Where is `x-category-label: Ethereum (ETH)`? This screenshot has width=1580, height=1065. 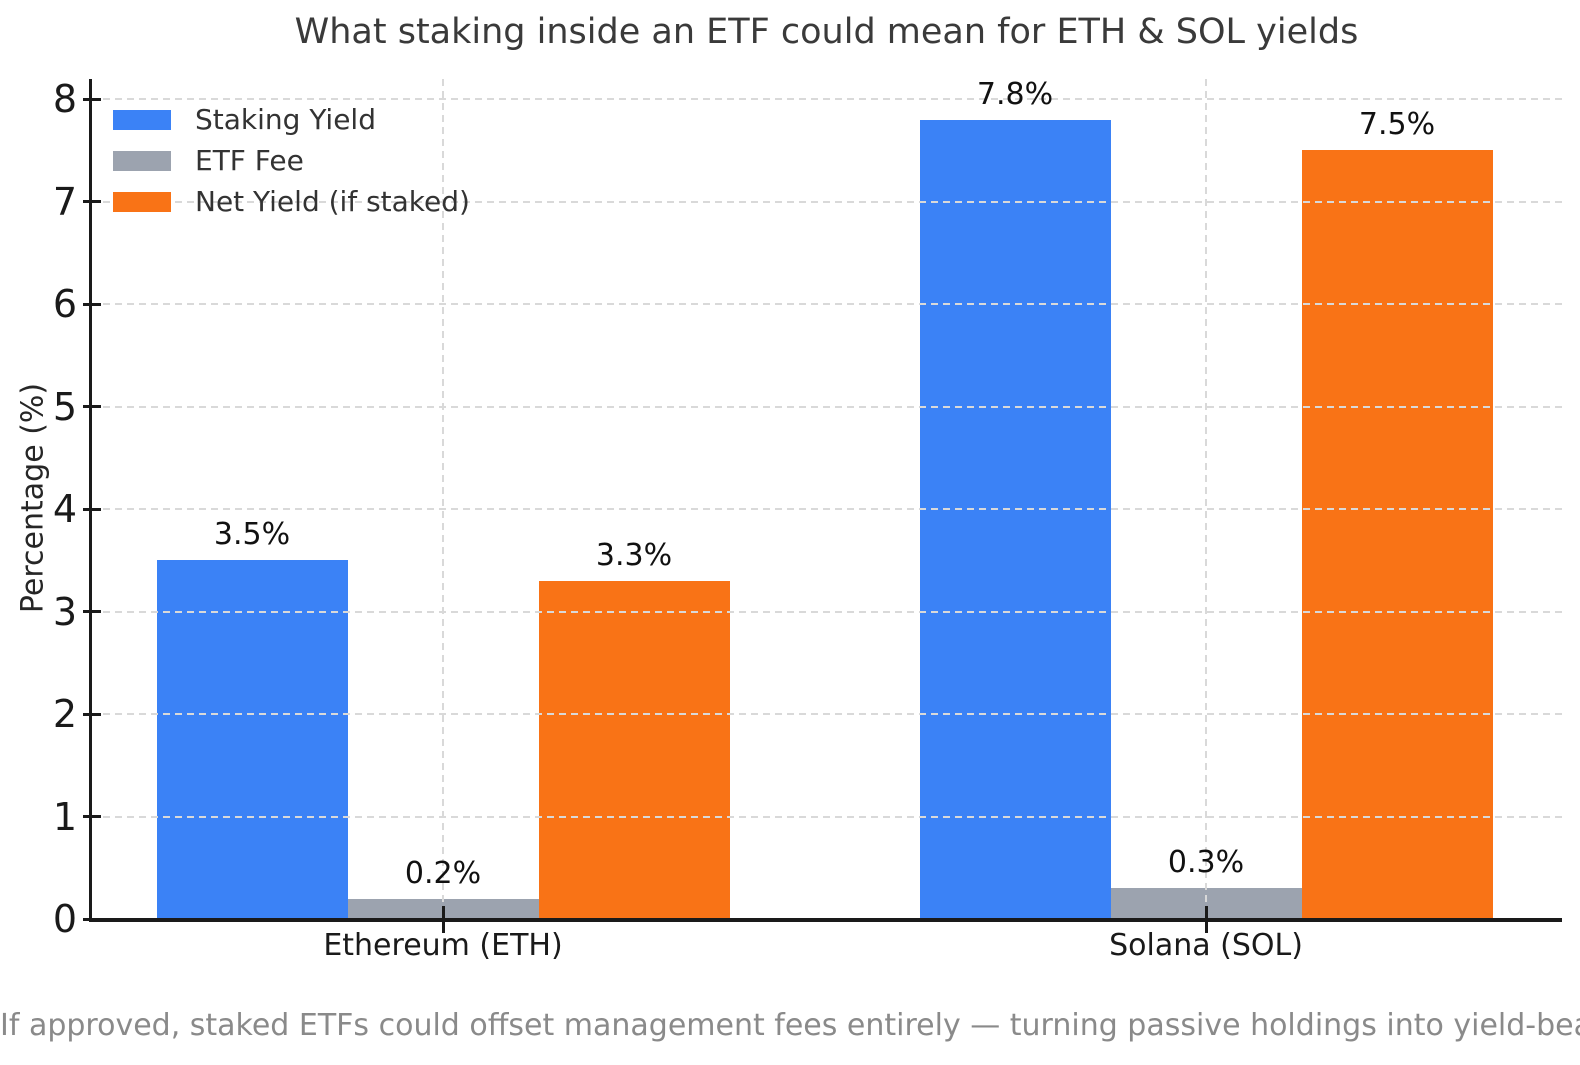
x-category-label: Ethereum (ETH) is located at coordinates (443, 945).